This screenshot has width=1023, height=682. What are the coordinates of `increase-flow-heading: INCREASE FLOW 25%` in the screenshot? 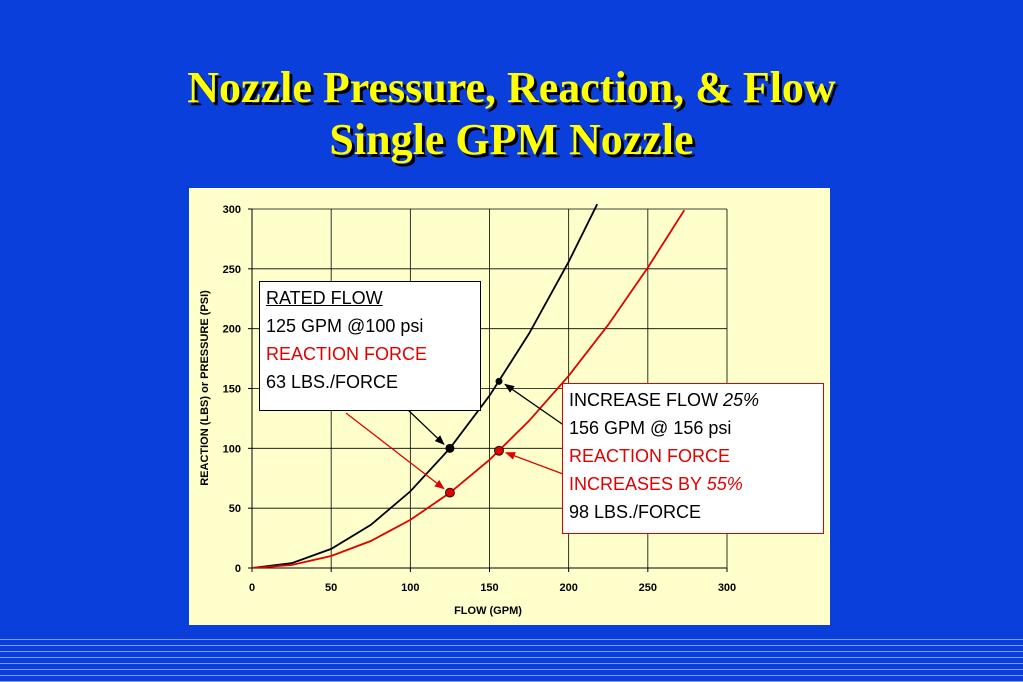 It's located at (693, 400).